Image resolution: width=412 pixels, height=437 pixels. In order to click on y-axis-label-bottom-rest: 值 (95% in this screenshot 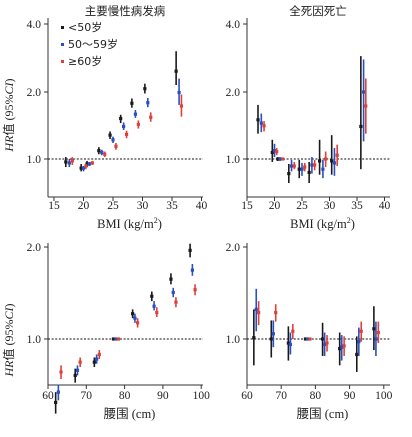, I will do `click(8, 340)`.